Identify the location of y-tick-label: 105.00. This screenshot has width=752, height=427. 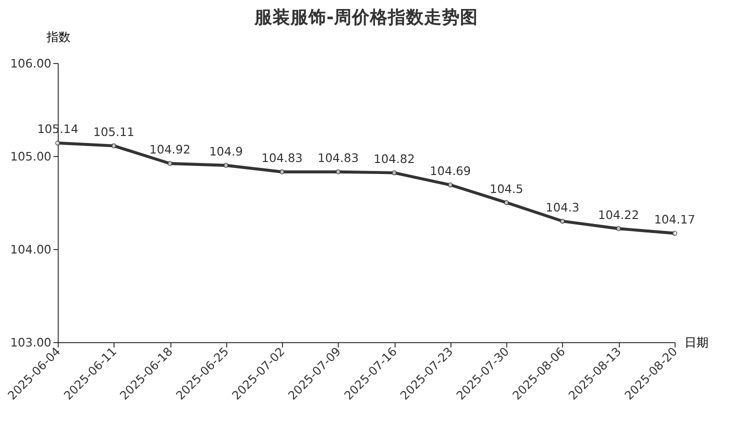
(31, 156).